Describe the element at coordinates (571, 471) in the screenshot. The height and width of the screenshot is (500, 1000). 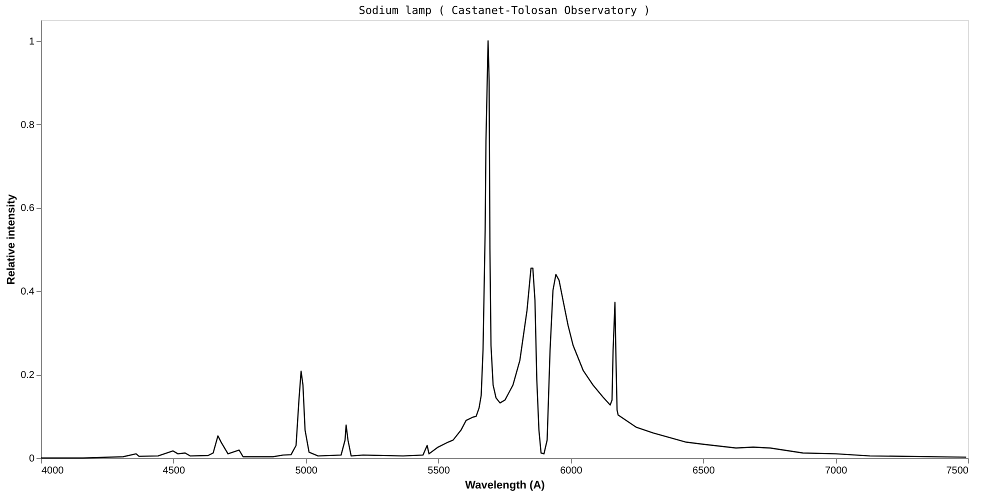
I see `x-tick-label: 6000` at that location.